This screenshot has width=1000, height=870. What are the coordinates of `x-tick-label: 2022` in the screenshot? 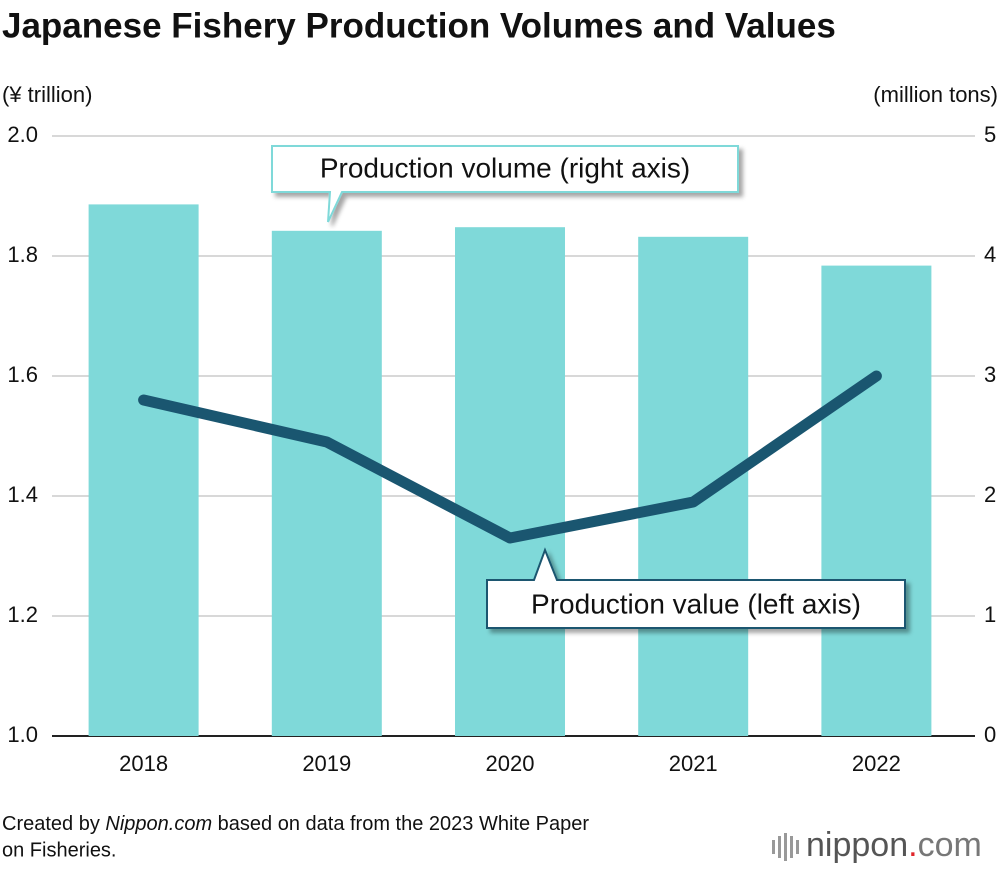 It's located at (876, 763).